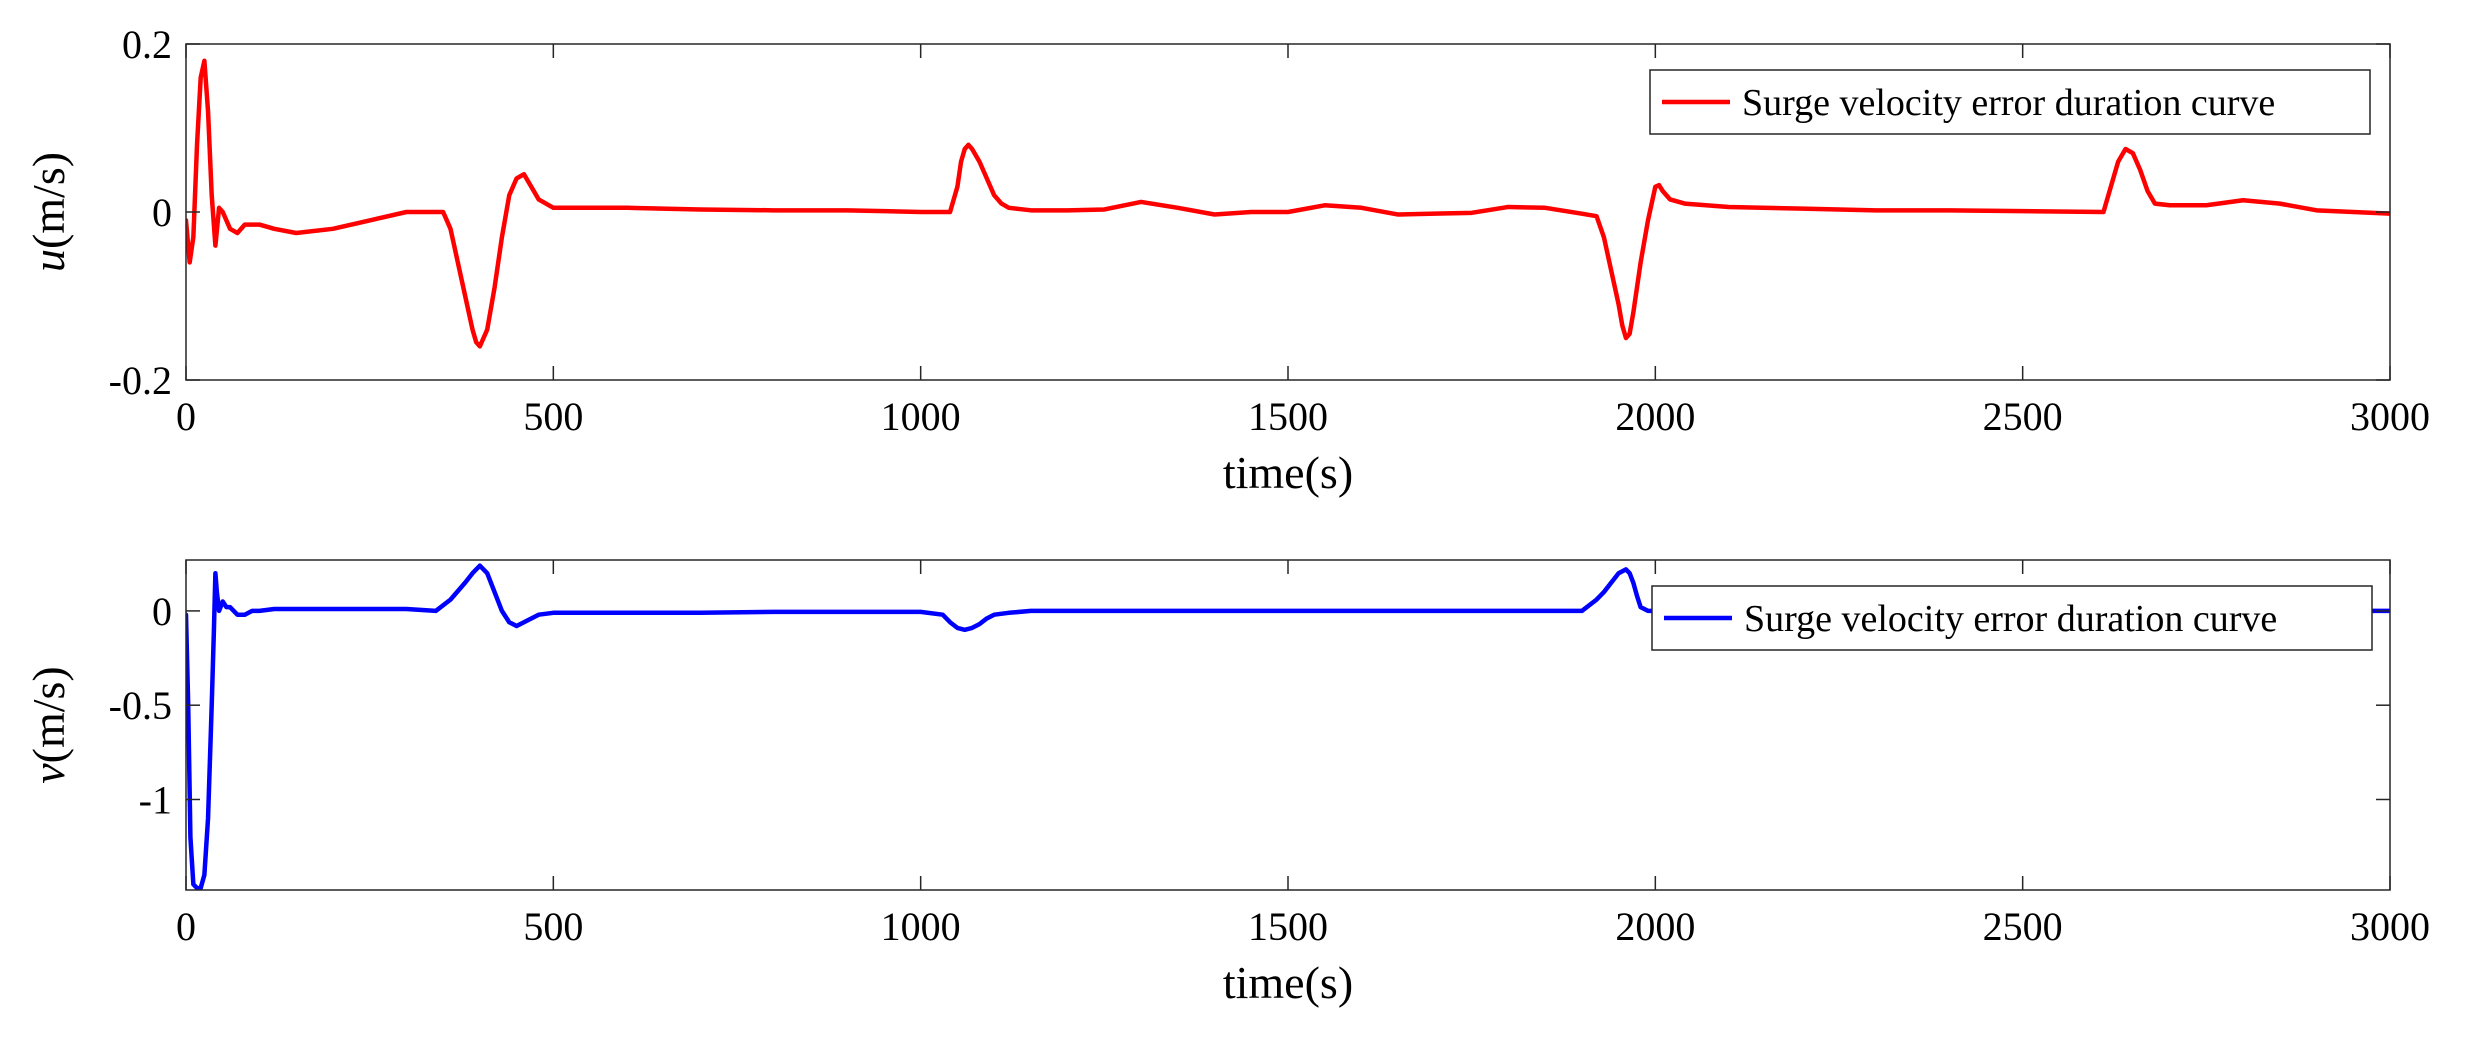  I want to click on top-x-tick-label-4: 2000, so click(1655, 416).